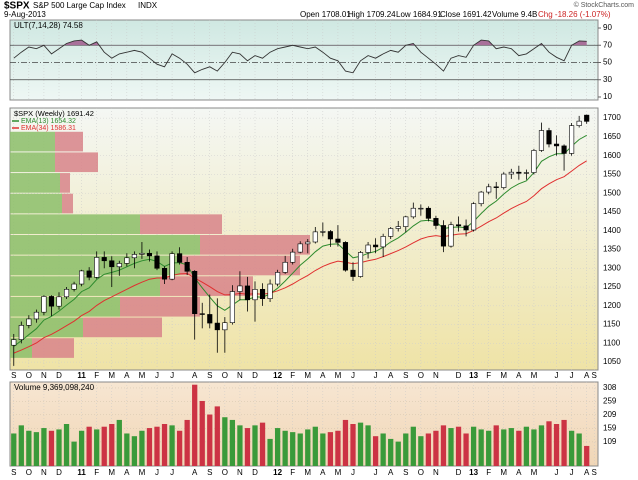  What do you see at coordinates (17, 6) in the screenshot?
I see `symbol: $SPX` at bounding box center [17, 6].